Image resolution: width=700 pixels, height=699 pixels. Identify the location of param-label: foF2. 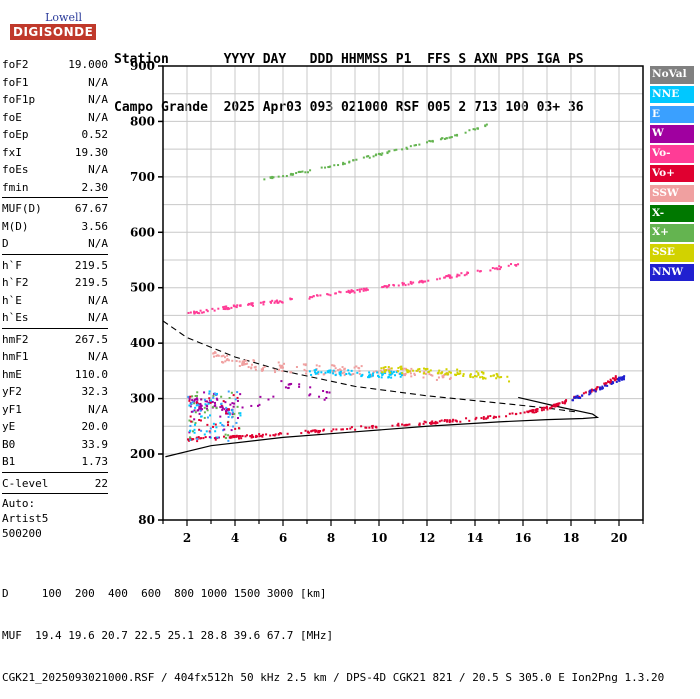
(15, 64).